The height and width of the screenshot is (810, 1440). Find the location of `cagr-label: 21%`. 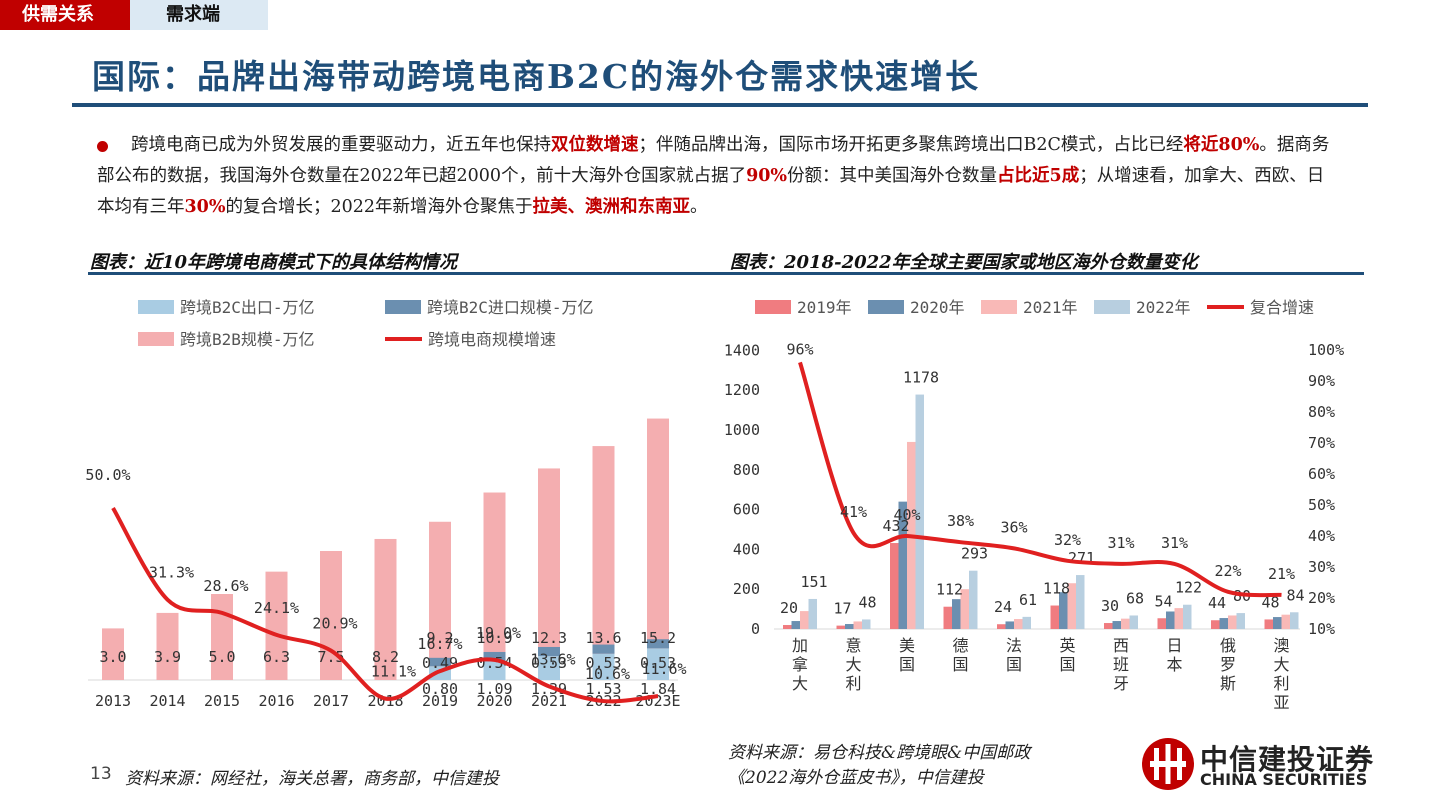

cagr-label: 21% is located at coordinates (1281, 574).